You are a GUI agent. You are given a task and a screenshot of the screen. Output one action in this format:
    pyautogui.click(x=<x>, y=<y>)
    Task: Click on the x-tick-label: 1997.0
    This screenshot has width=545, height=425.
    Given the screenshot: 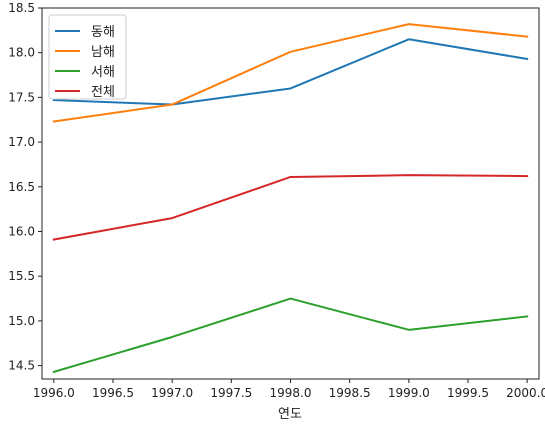 What is the action you would take?
    pyautogui.click(x=172, y=393)
    